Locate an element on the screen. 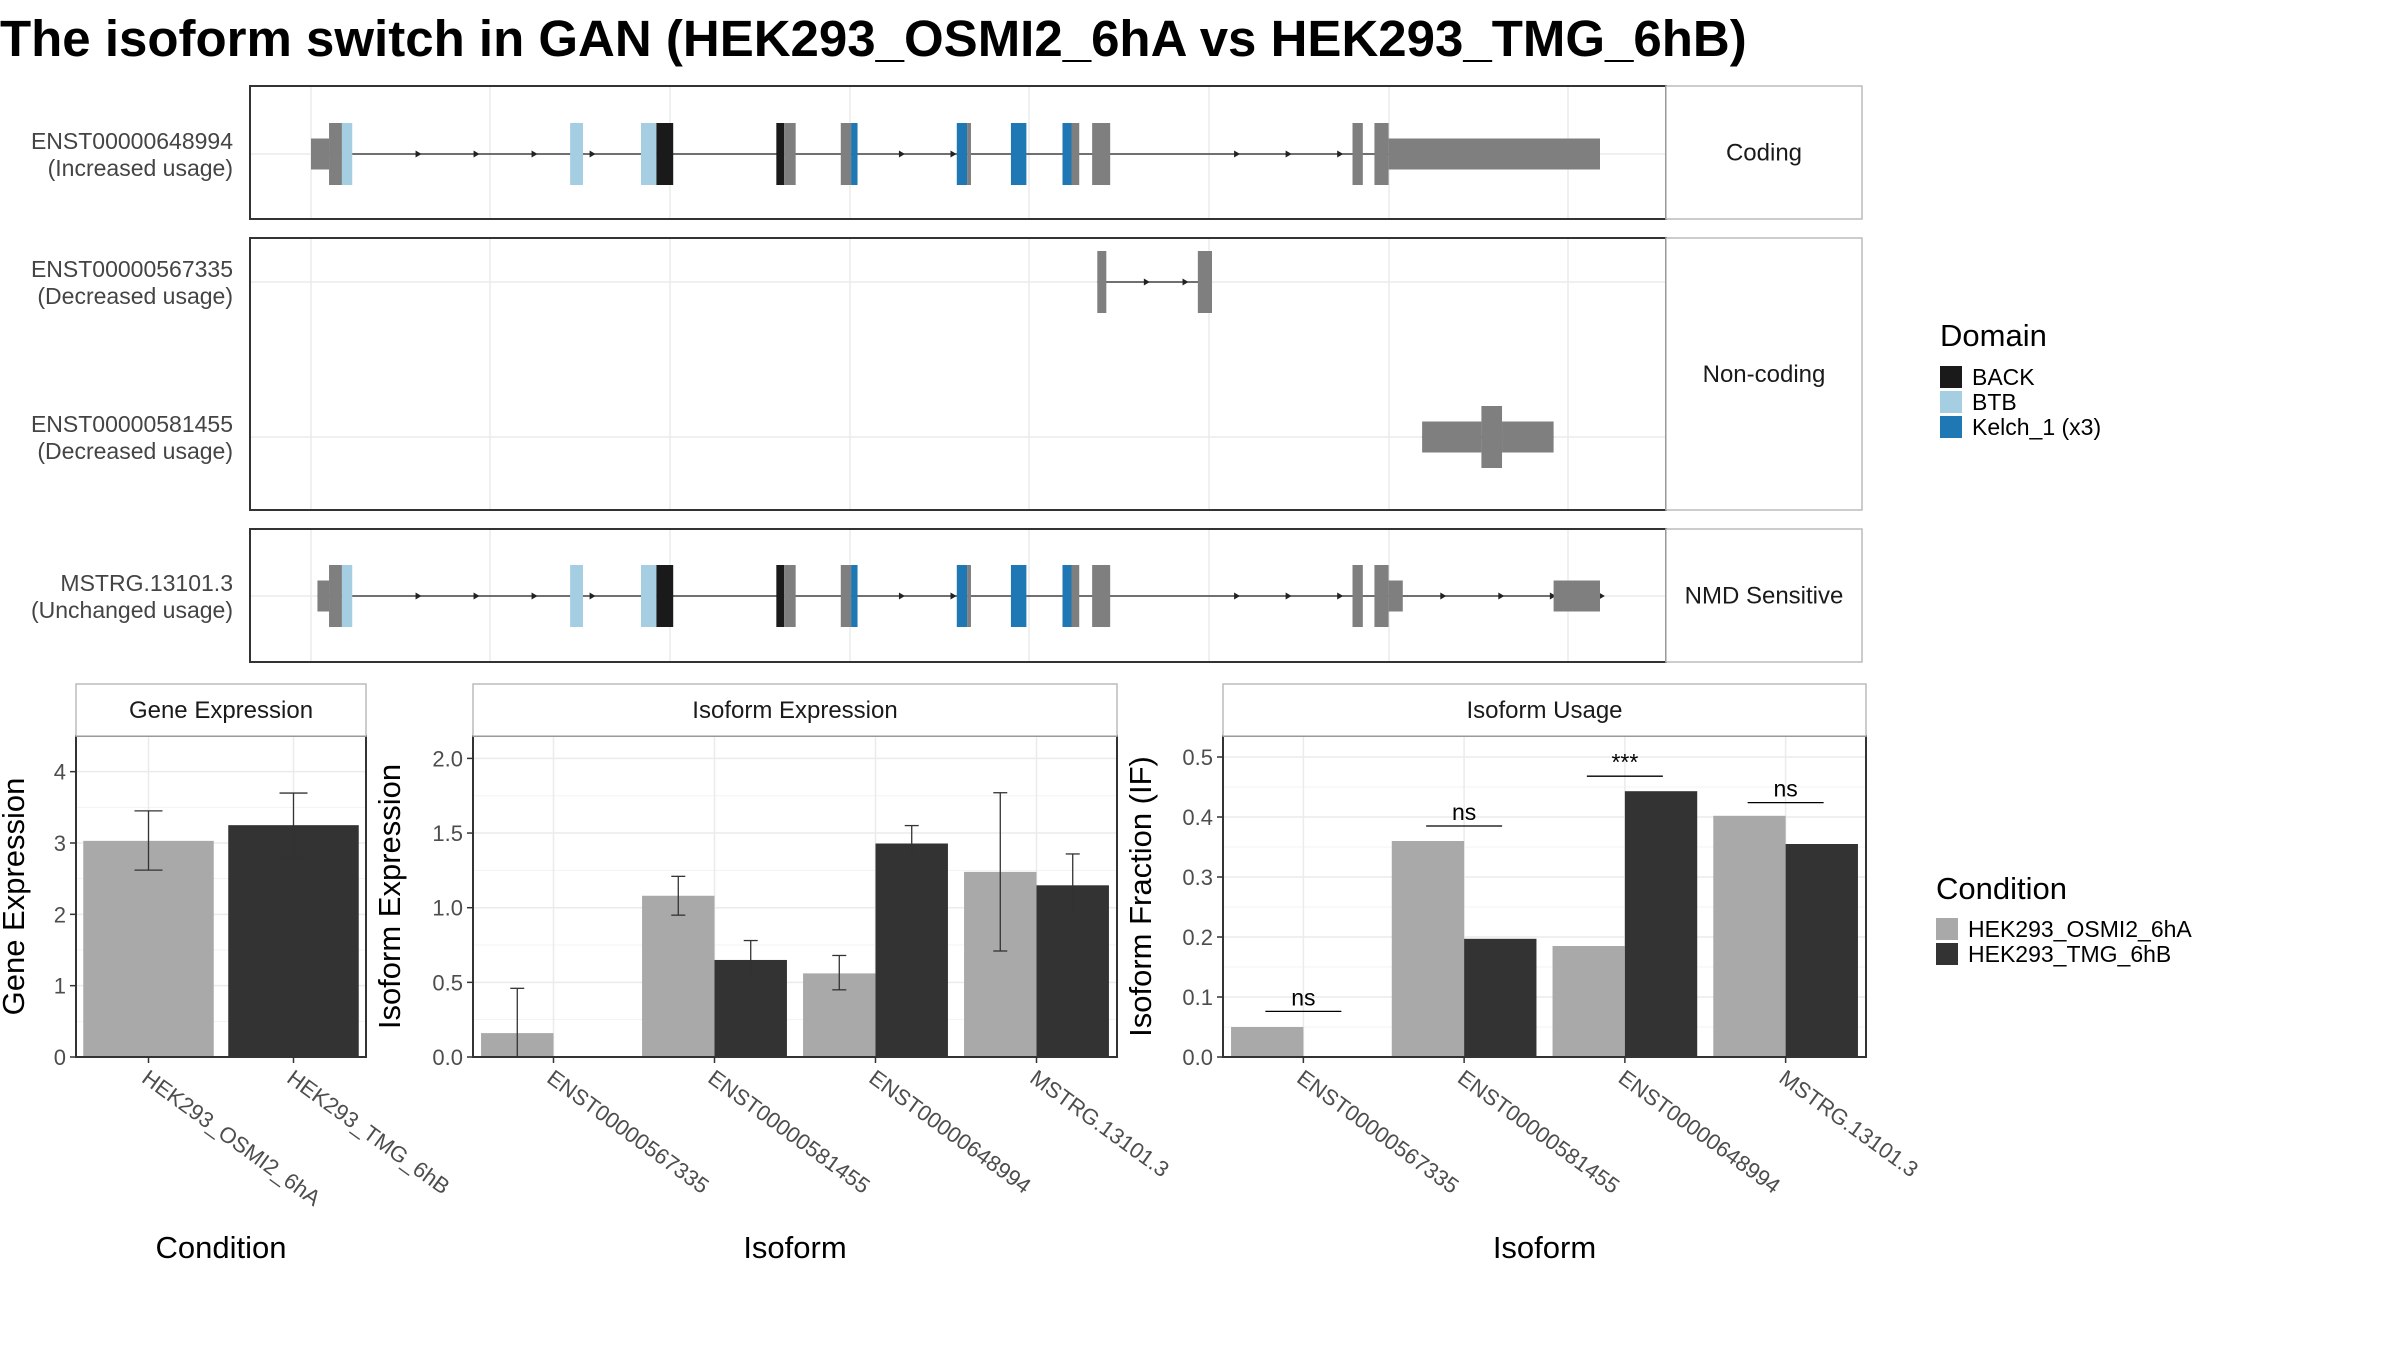  significance-label-1: ns is located at coordinates (1464, 812).